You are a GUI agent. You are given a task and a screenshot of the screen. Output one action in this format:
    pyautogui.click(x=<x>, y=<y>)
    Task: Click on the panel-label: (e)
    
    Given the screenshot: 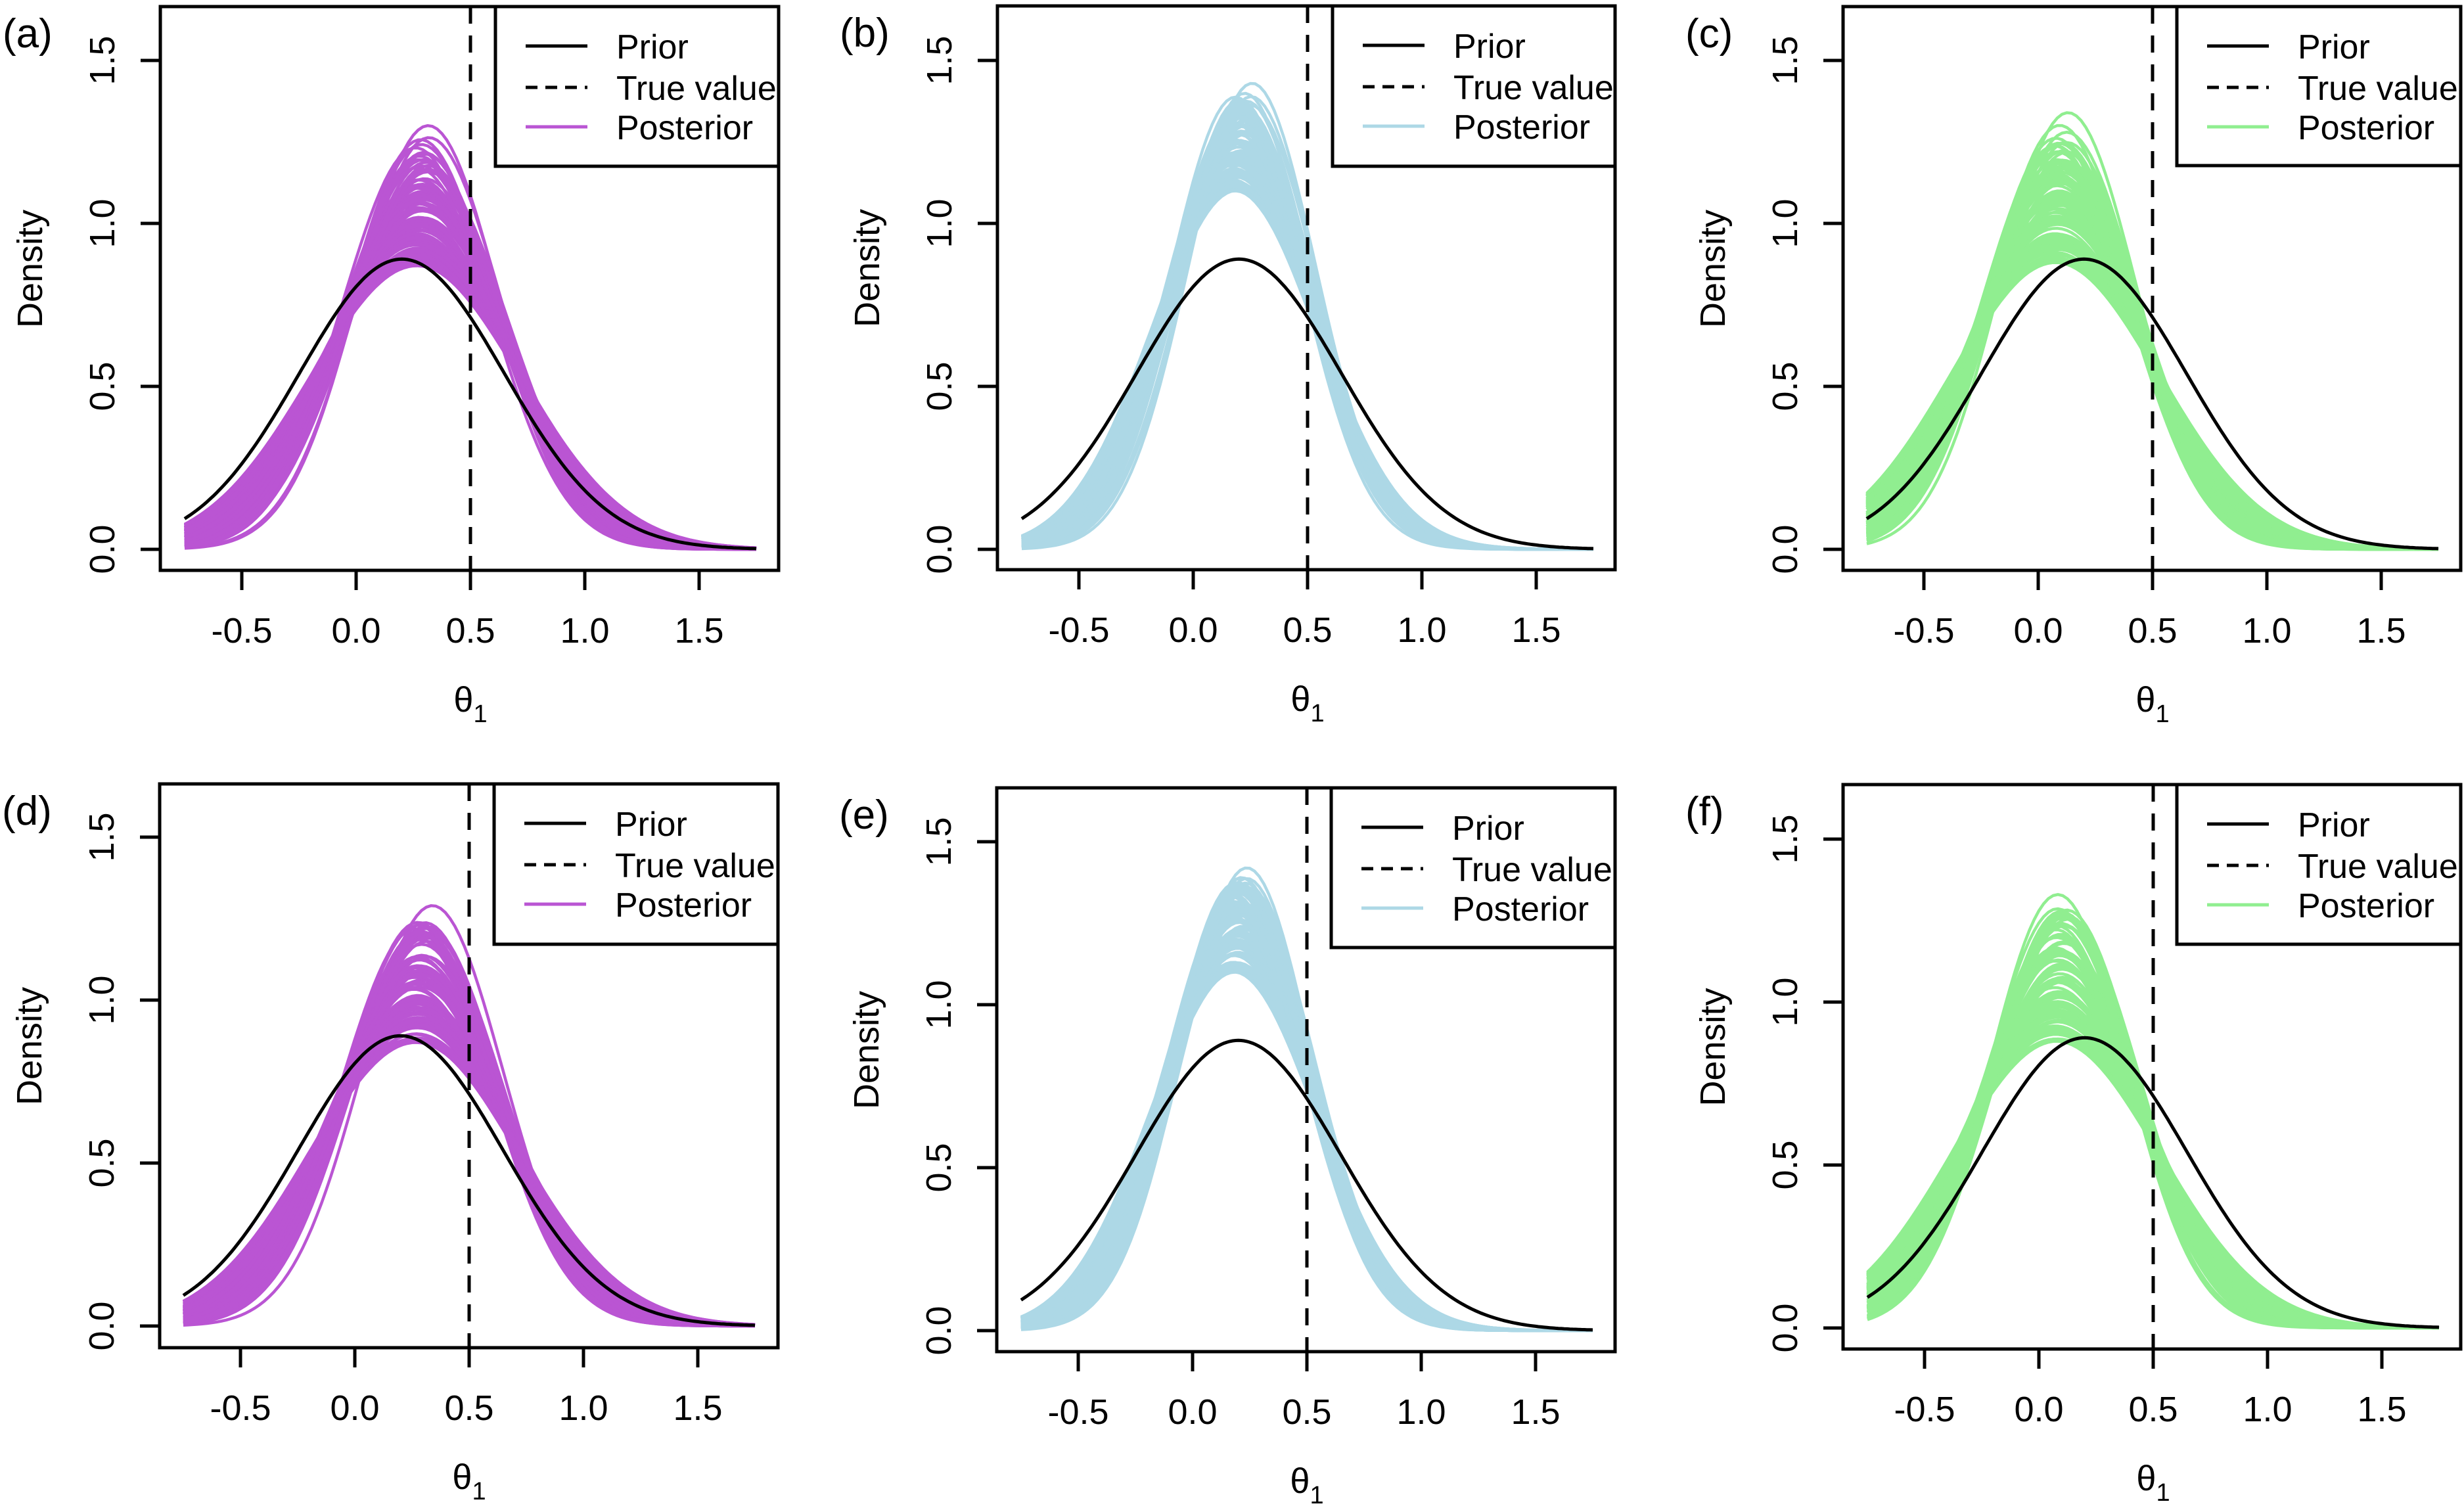 What is the action you would take?
    pyautogui.click(x=864, y=815)
    